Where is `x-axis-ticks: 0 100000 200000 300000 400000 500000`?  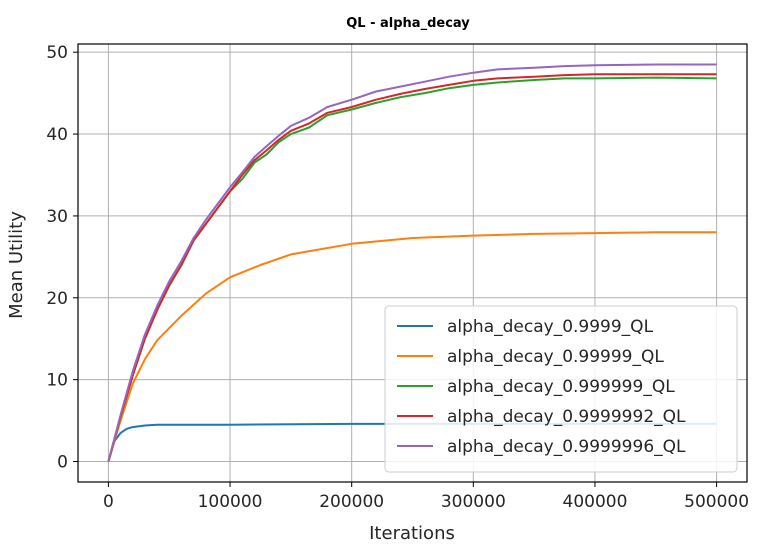 x-axis-ticks: 0 100000 200000 300000 400000 500000 is located at coordinates (426, 497).